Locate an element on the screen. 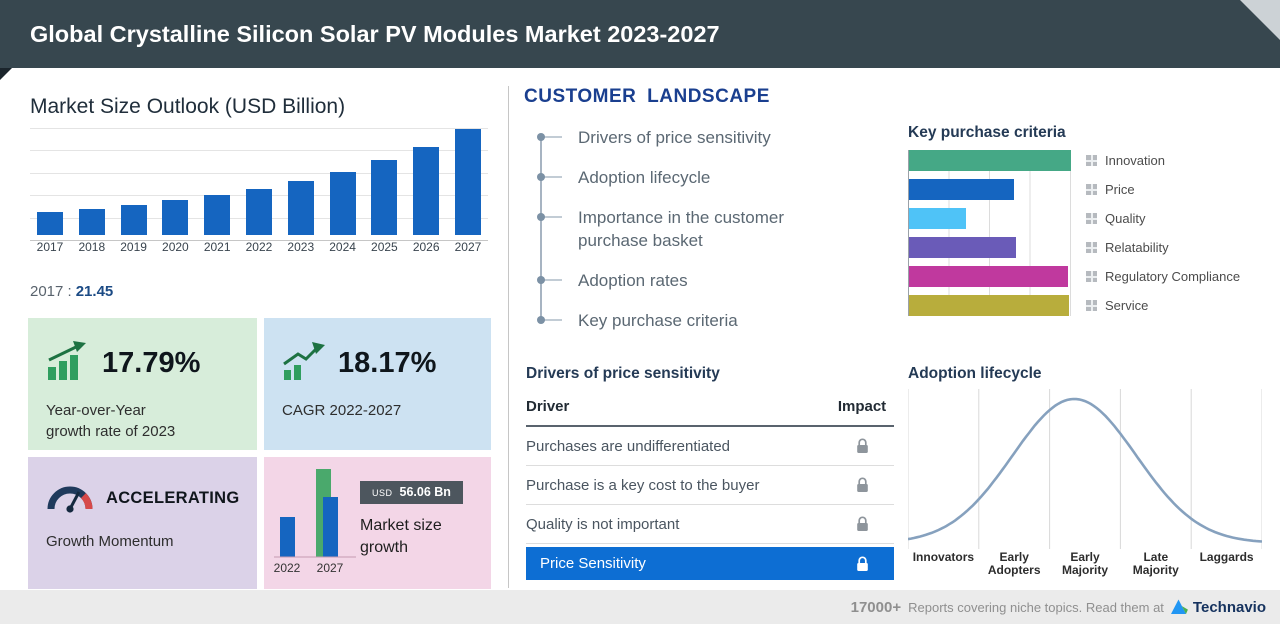 Image resolution: width=1280 pixels, height=624 pixels. yoy-label-line2: growth rate of 2023 is located at coordinates (111, 431).